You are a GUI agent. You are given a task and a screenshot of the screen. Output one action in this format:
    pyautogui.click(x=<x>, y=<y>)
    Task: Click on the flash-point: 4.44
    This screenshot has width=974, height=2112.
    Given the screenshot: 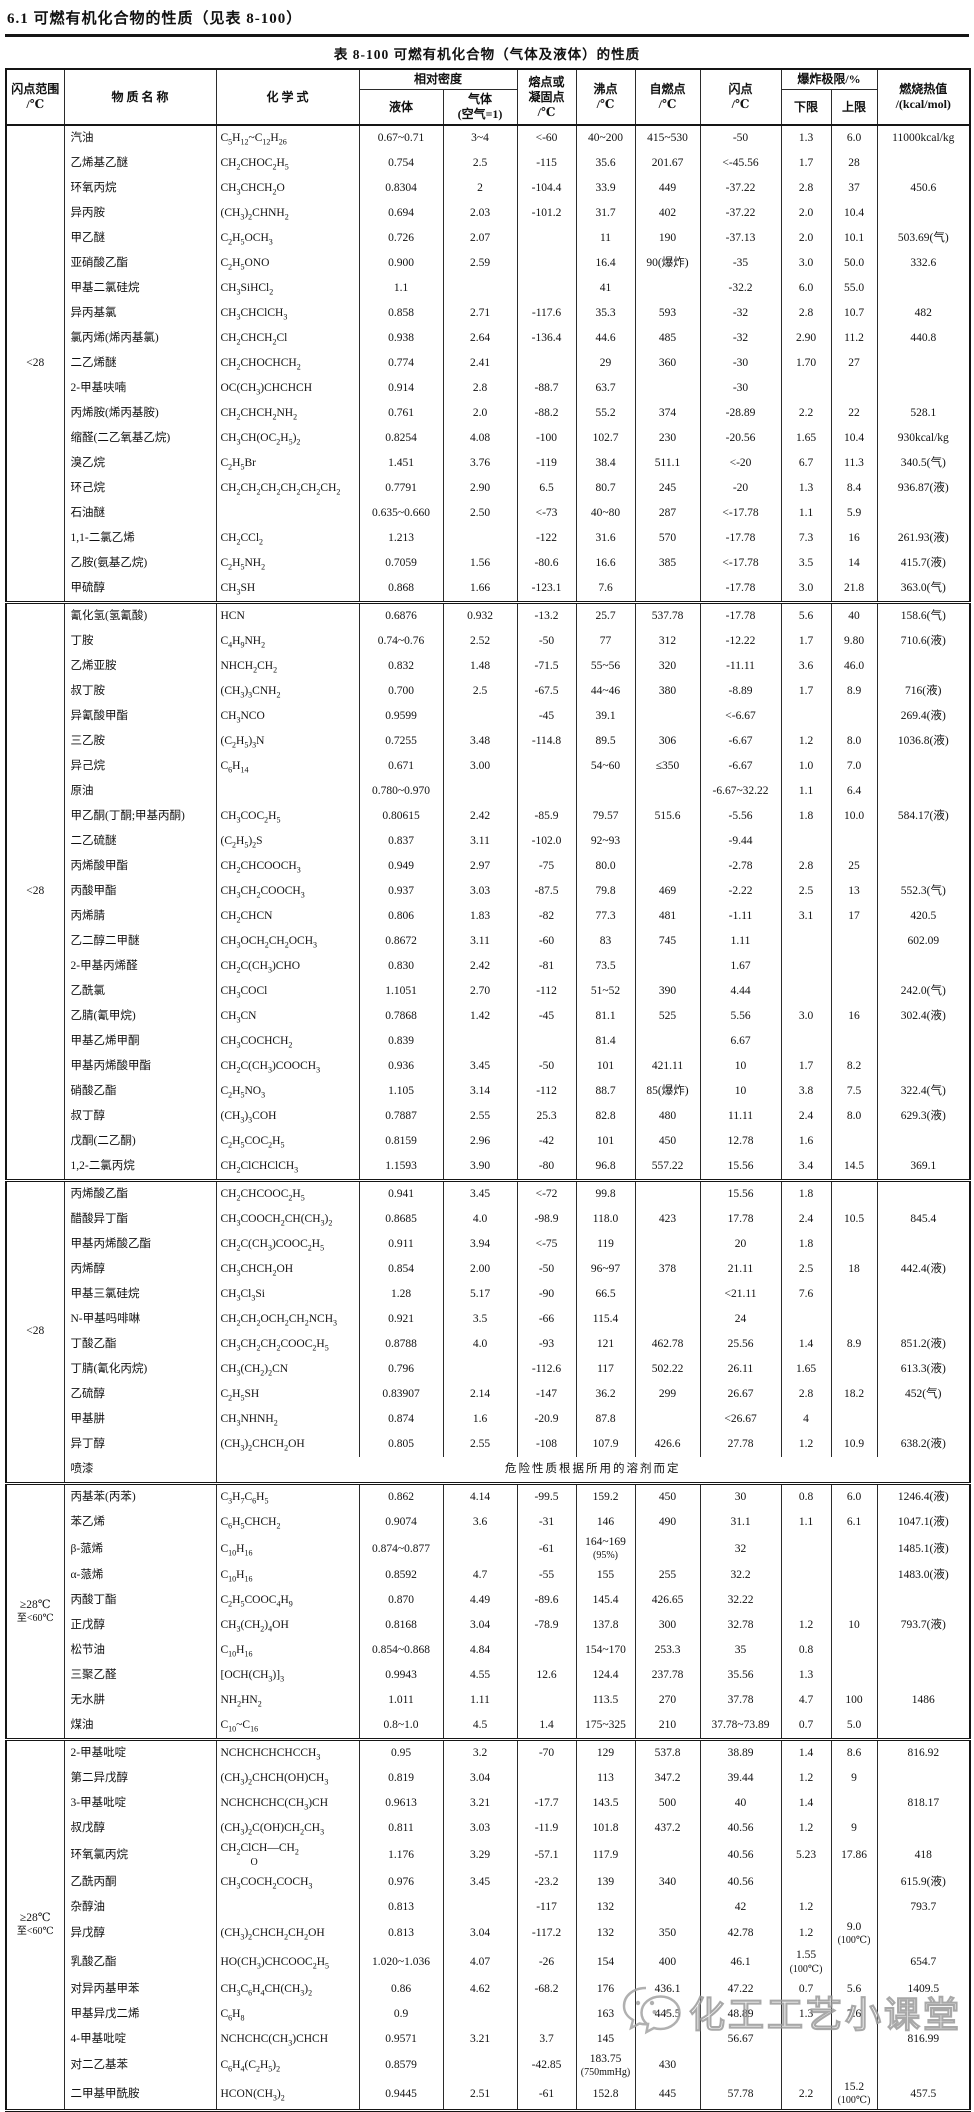 What is the action you would take?
    pyautogui.click(x=740, y=991)
    